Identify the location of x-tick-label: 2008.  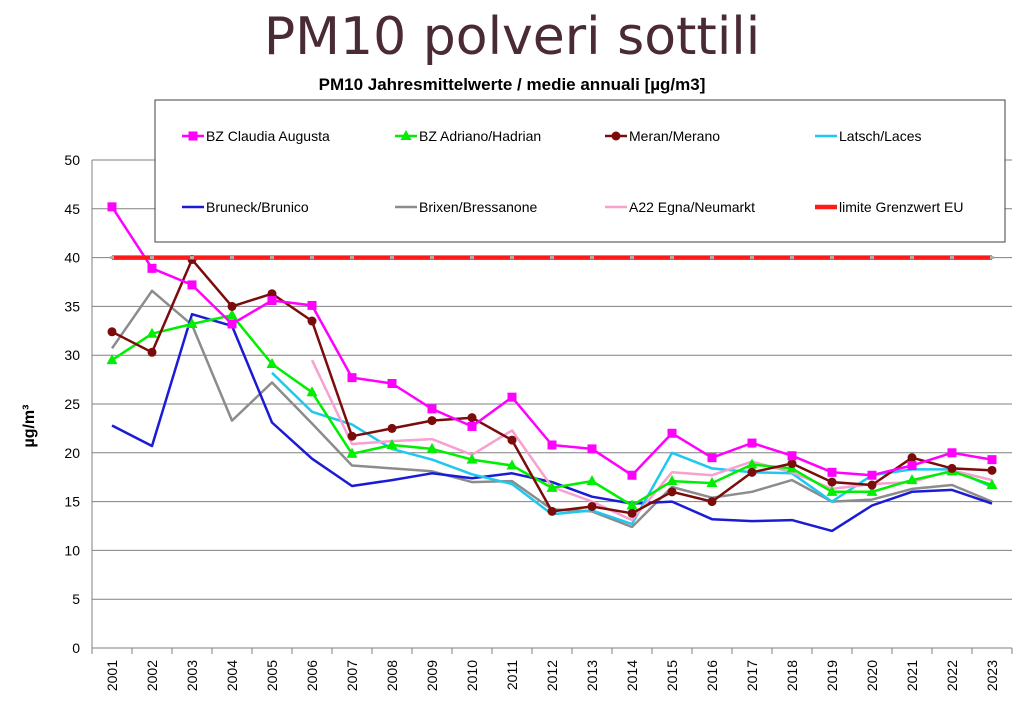
(392, 675).